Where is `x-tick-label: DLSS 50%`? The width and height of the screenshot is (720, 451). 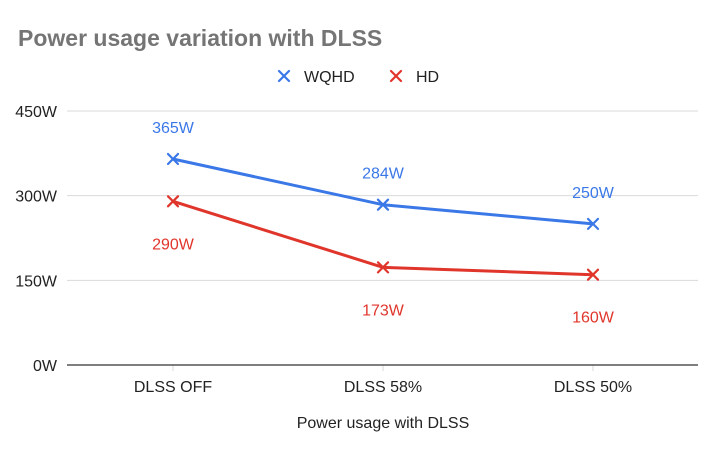 x-tick-label: DLSS 50% is located at coordinates (593, 387).